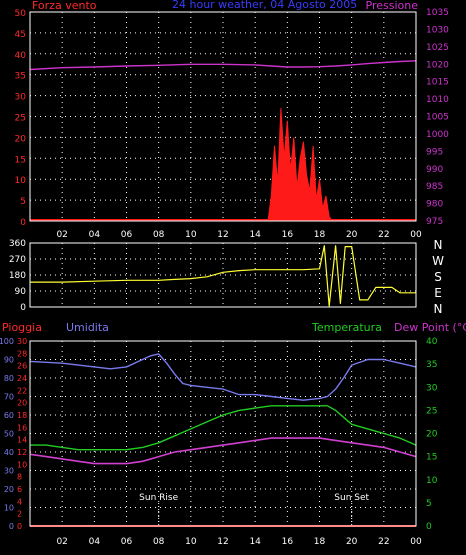 The height and width of the screenshot is (555, 466). What do you see at coordinates (11, 526) in the screenshot?
I see `humidity-tick-0: 0` at bounding box center [11, 526].